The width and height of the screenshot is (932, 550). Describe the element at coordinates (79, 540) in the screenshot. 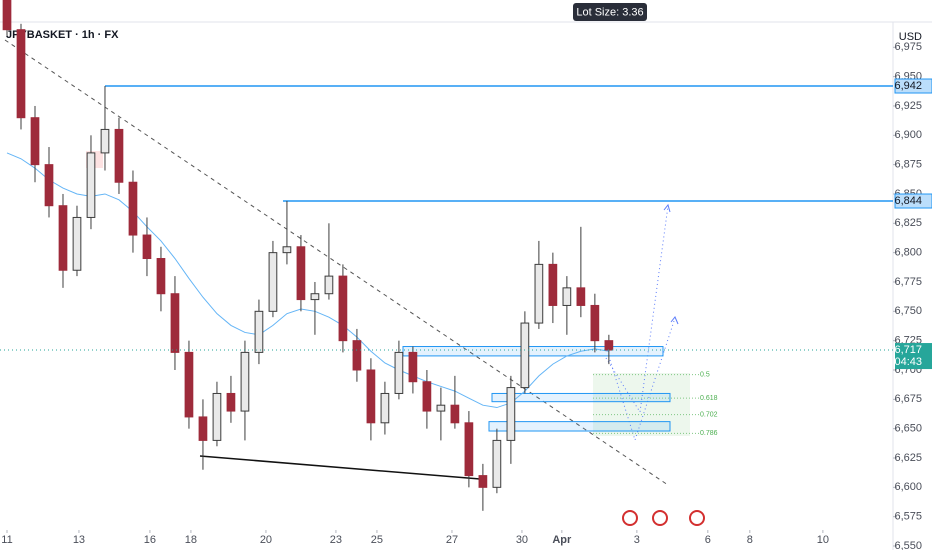

I see `x-tick-label: 13` at that location.